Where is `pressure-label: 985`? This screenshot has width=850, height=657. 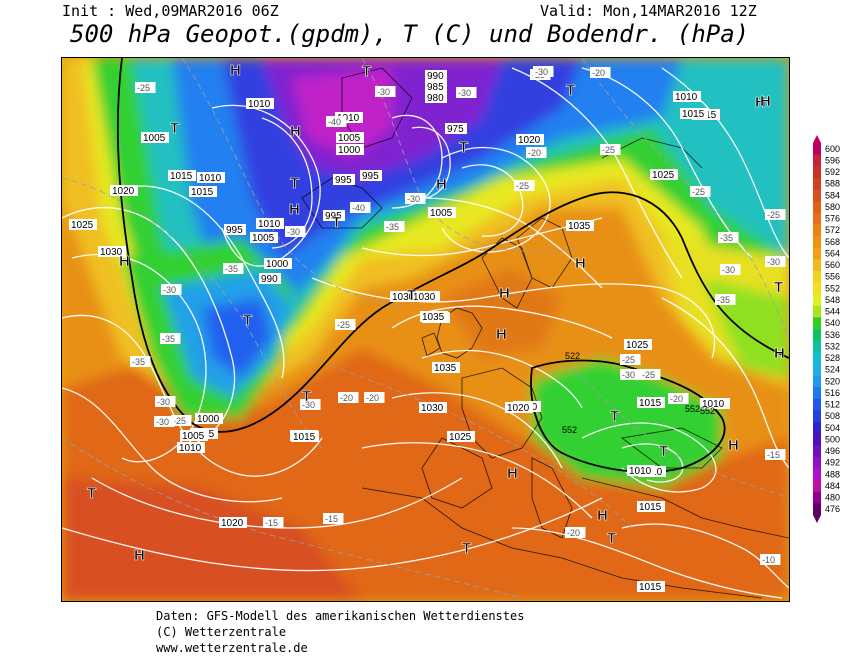
pressure-label: 985 is located at coordinates (435, 87).